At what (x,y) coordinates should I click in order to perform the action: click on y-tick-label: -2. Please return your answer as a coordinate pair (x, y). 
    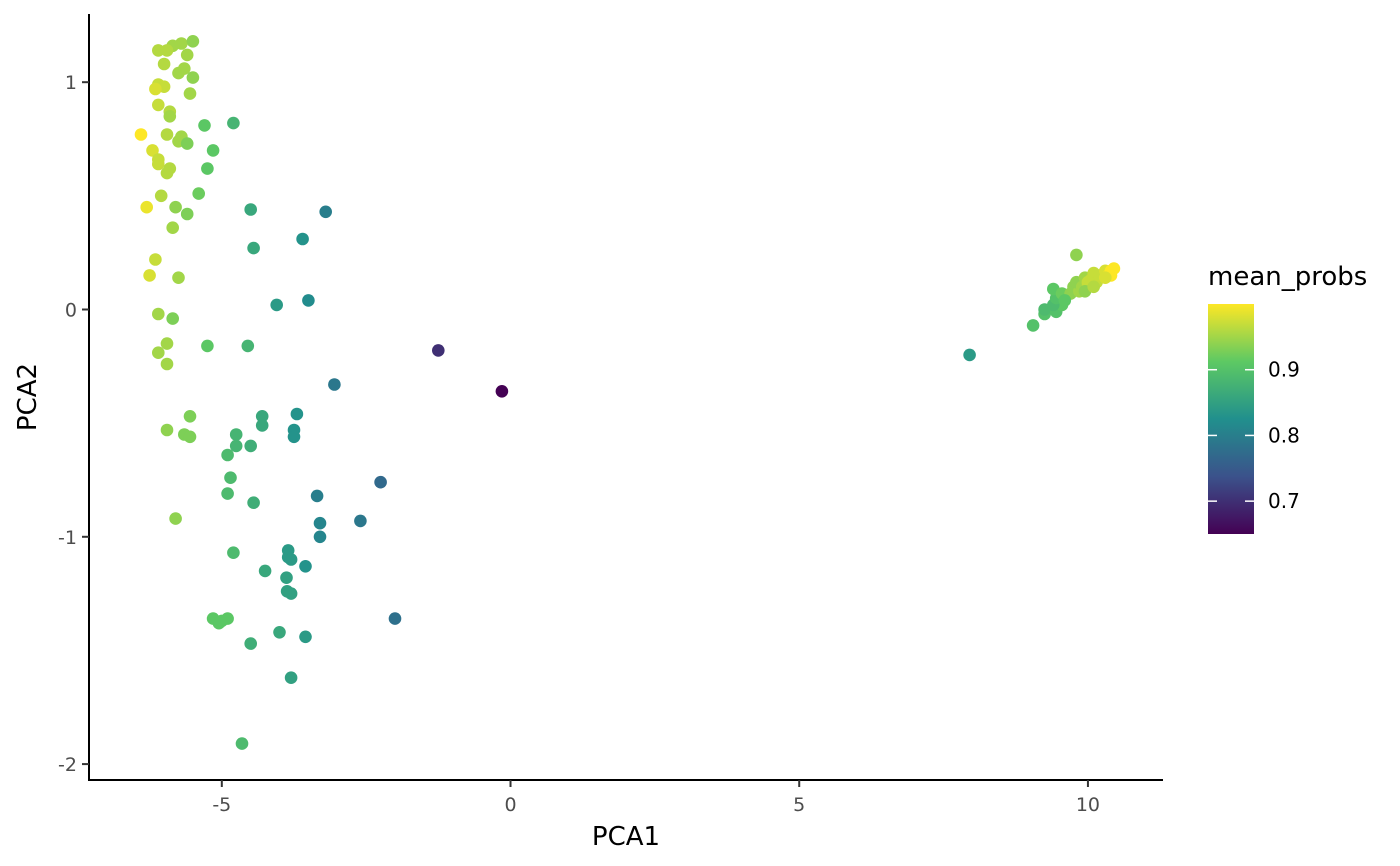
    Looking at the image, I should click on (67, 765).